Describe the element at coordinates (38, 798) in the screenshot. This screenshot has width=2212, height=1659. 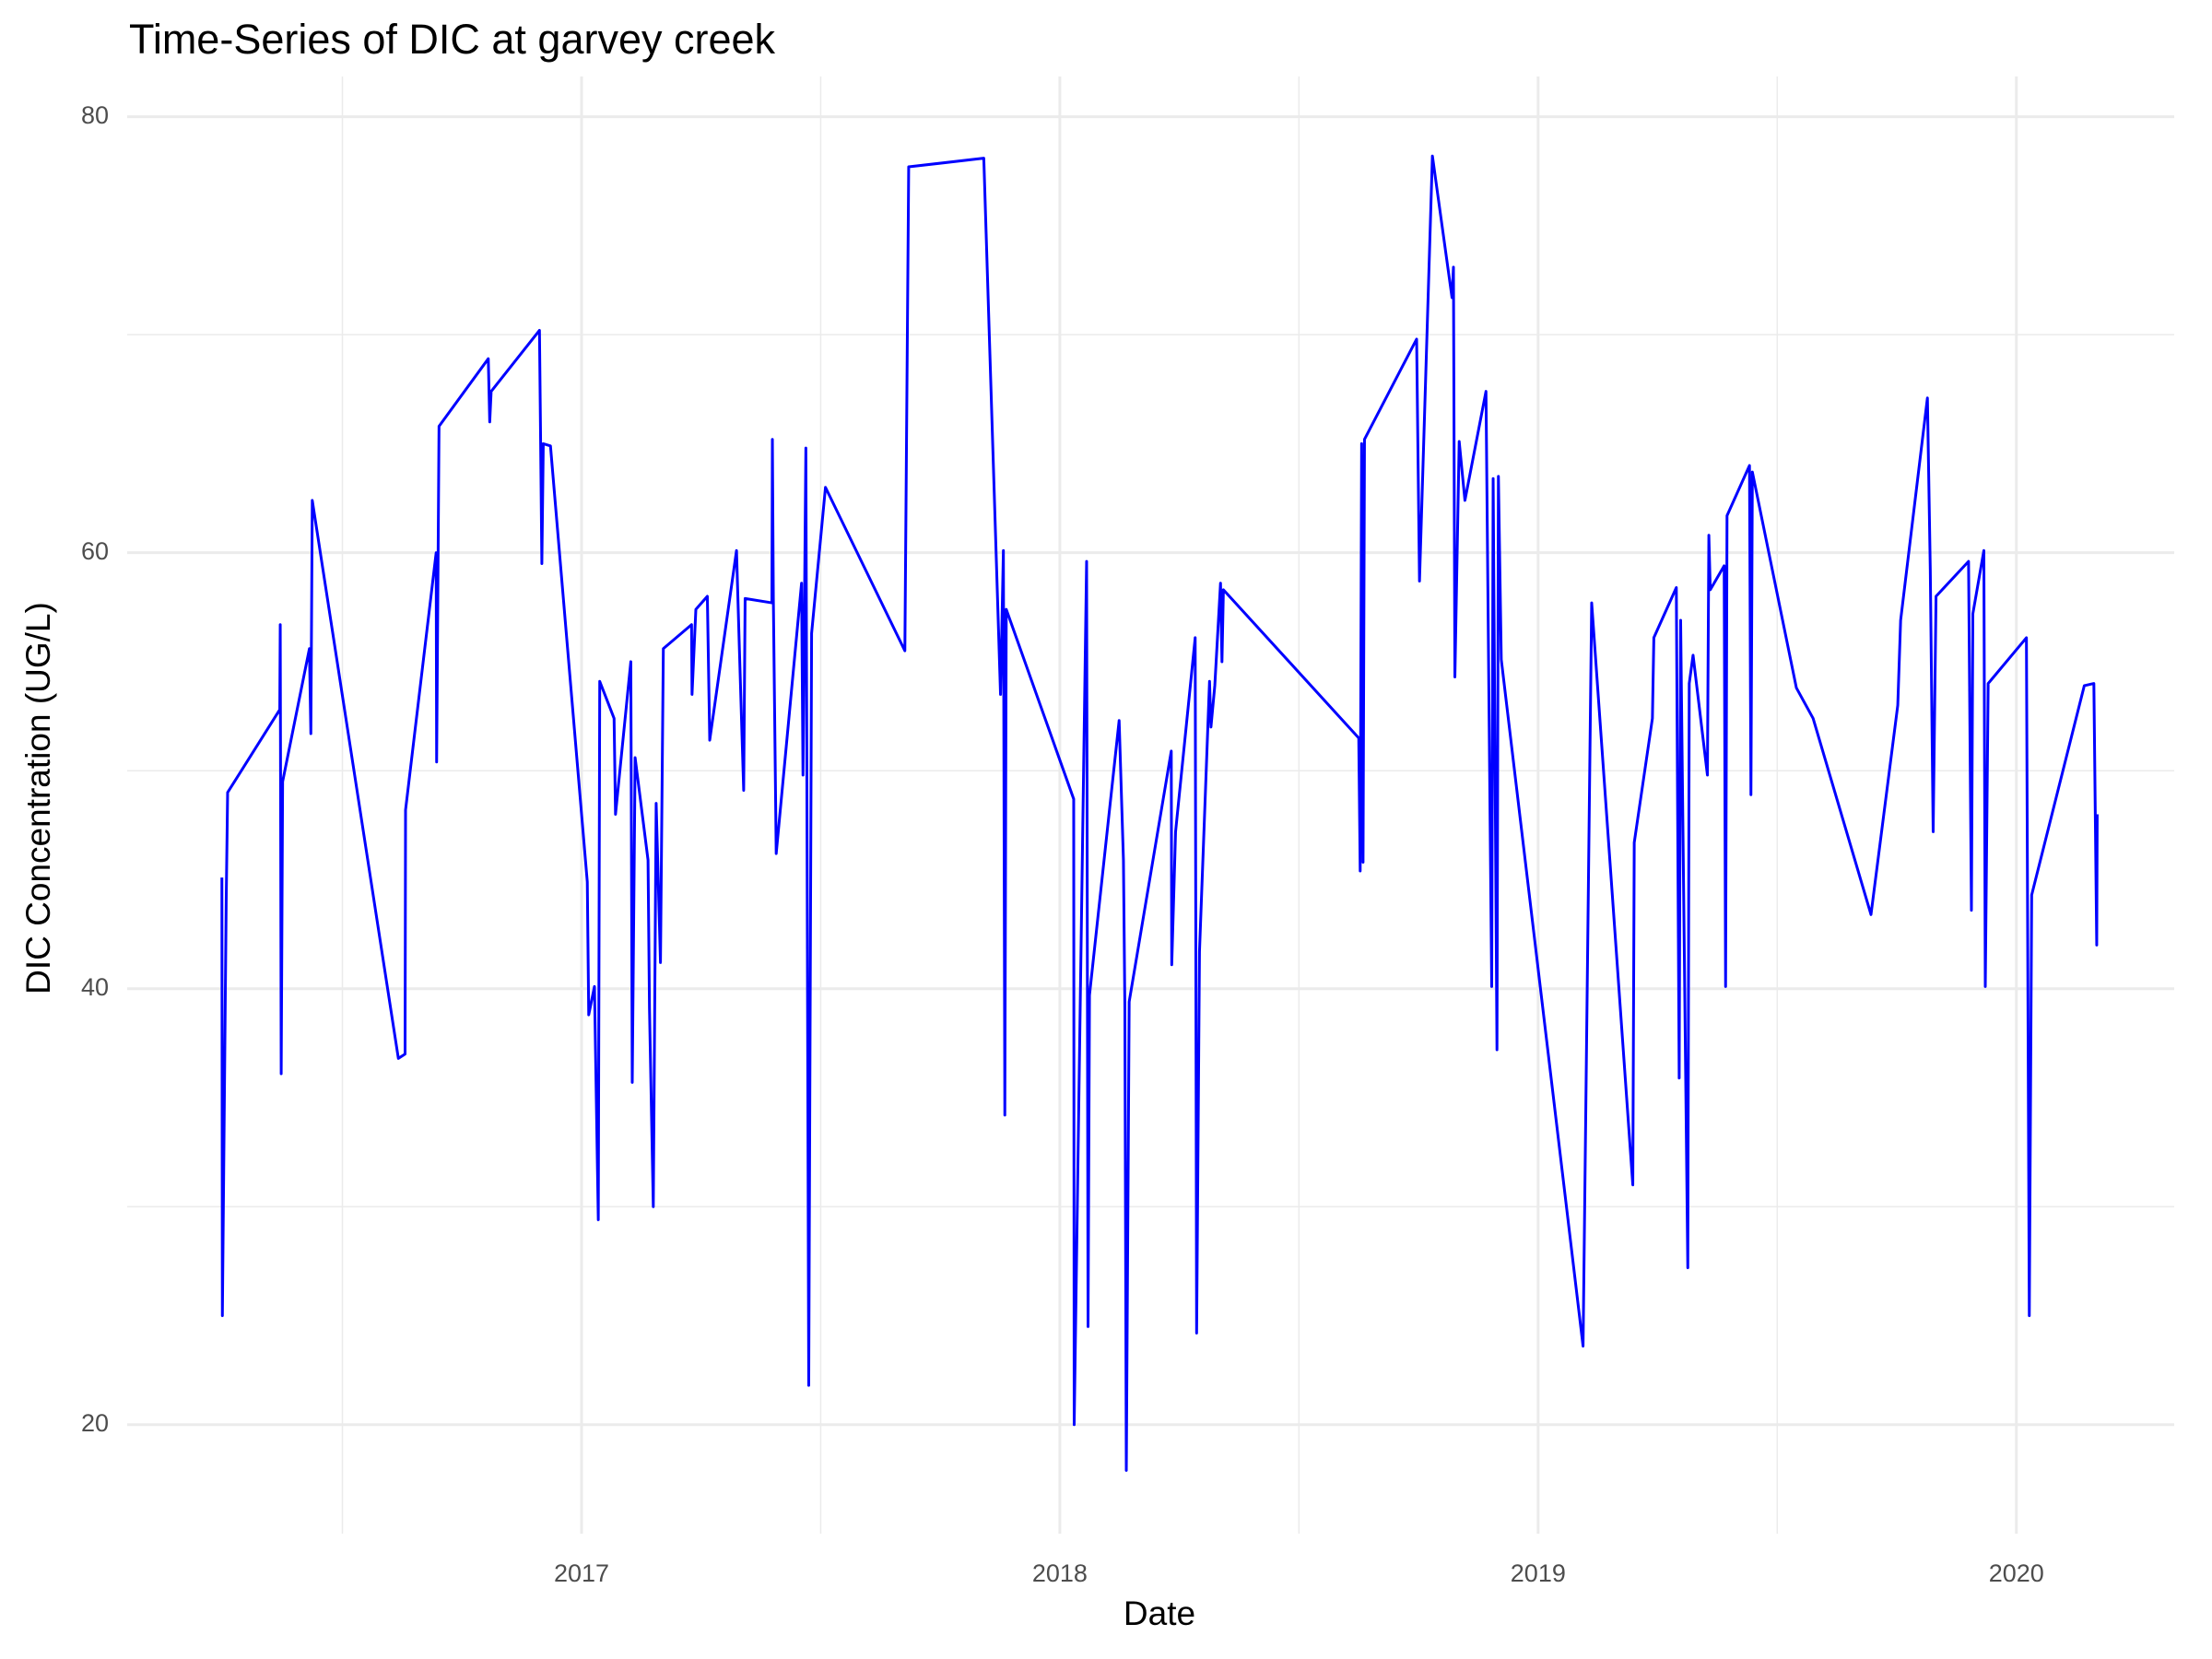
I see `y-axis-title: DIC Concentration (UG/L)` at that location.